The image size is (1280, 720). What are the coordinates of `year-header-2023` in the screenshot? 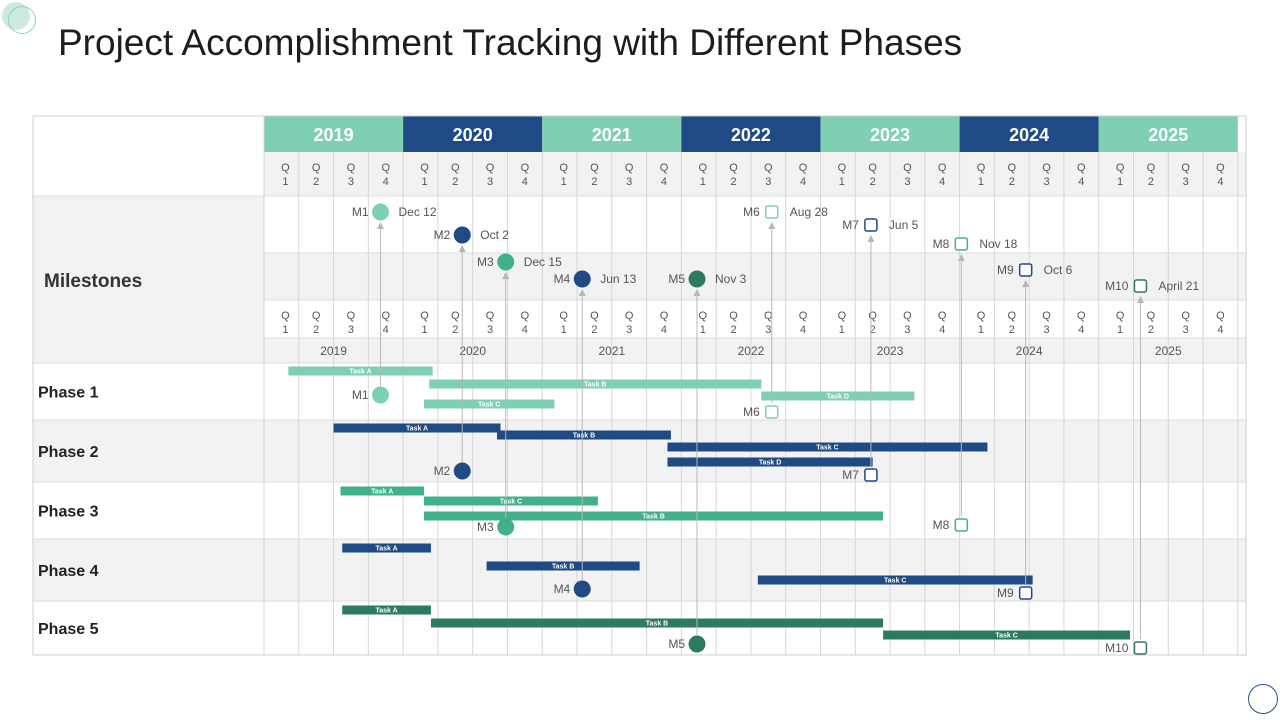 It's located at (890, 134).